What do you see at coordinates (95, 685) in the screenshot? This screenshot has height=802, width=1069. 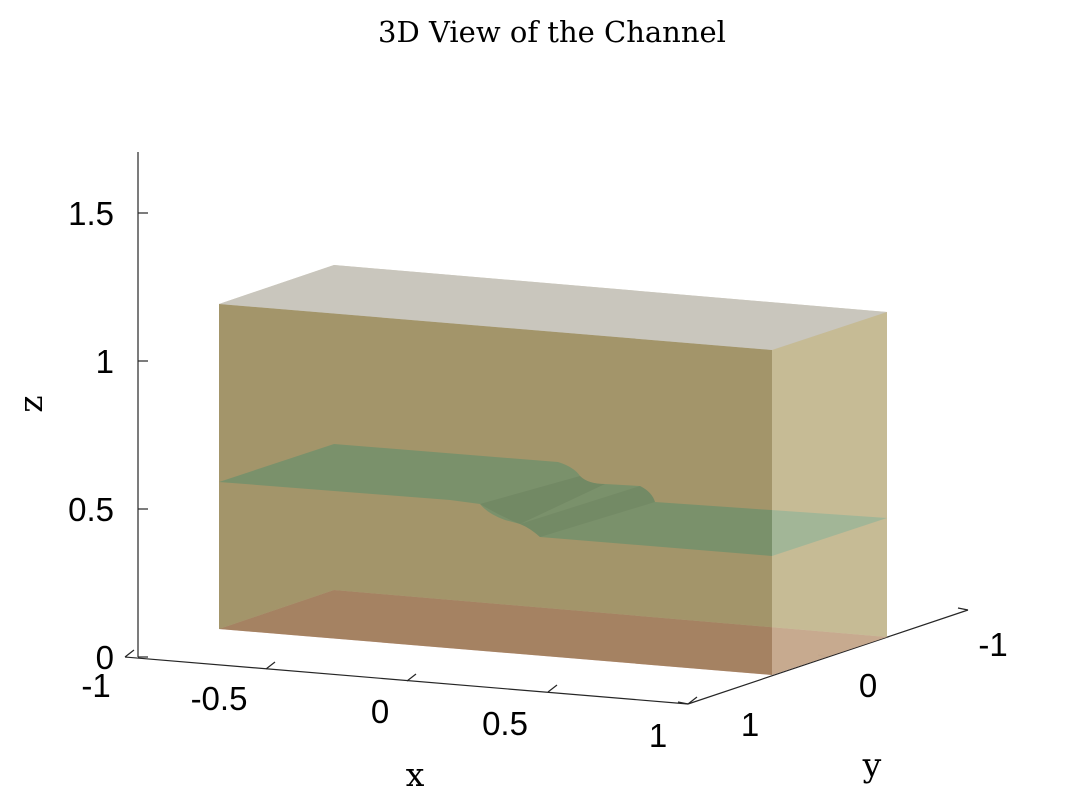 I see `x-tick-label-0: -1` at bounding box center [95, 685].